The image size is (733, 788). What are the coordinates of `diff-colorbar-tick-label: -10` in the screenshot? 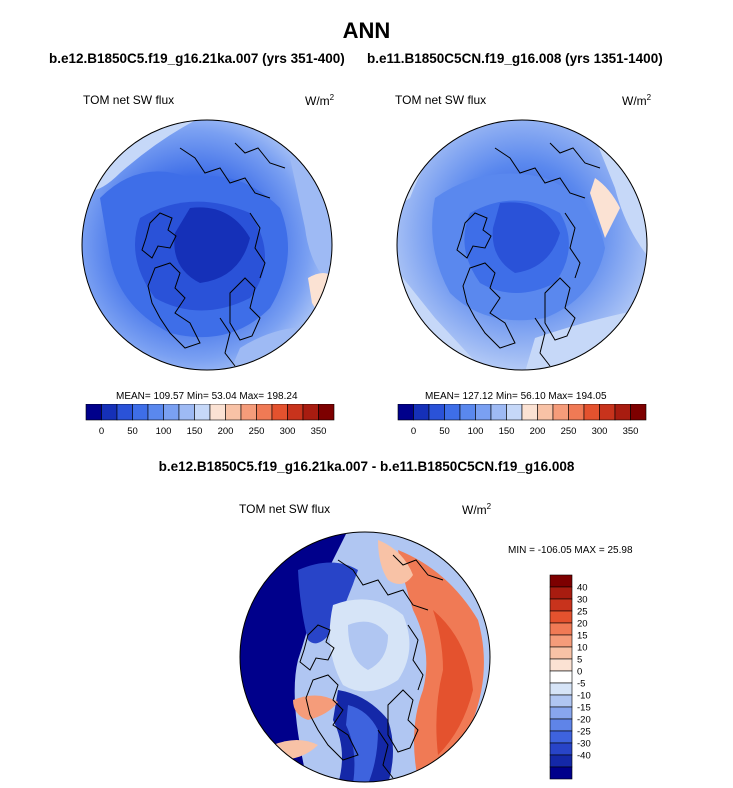 It's located at (584, 696).